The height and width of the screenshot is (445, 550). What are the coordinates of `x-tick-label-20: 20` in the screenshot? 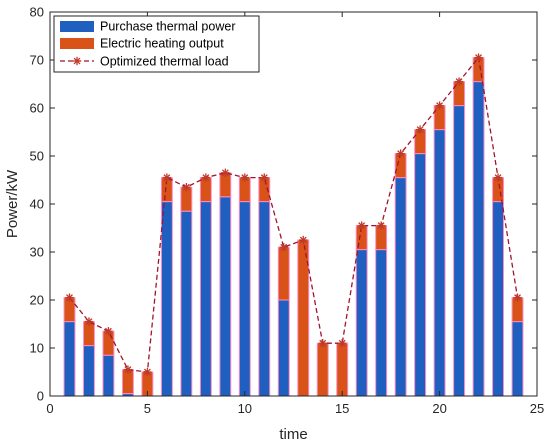 It's located at (439, 408).